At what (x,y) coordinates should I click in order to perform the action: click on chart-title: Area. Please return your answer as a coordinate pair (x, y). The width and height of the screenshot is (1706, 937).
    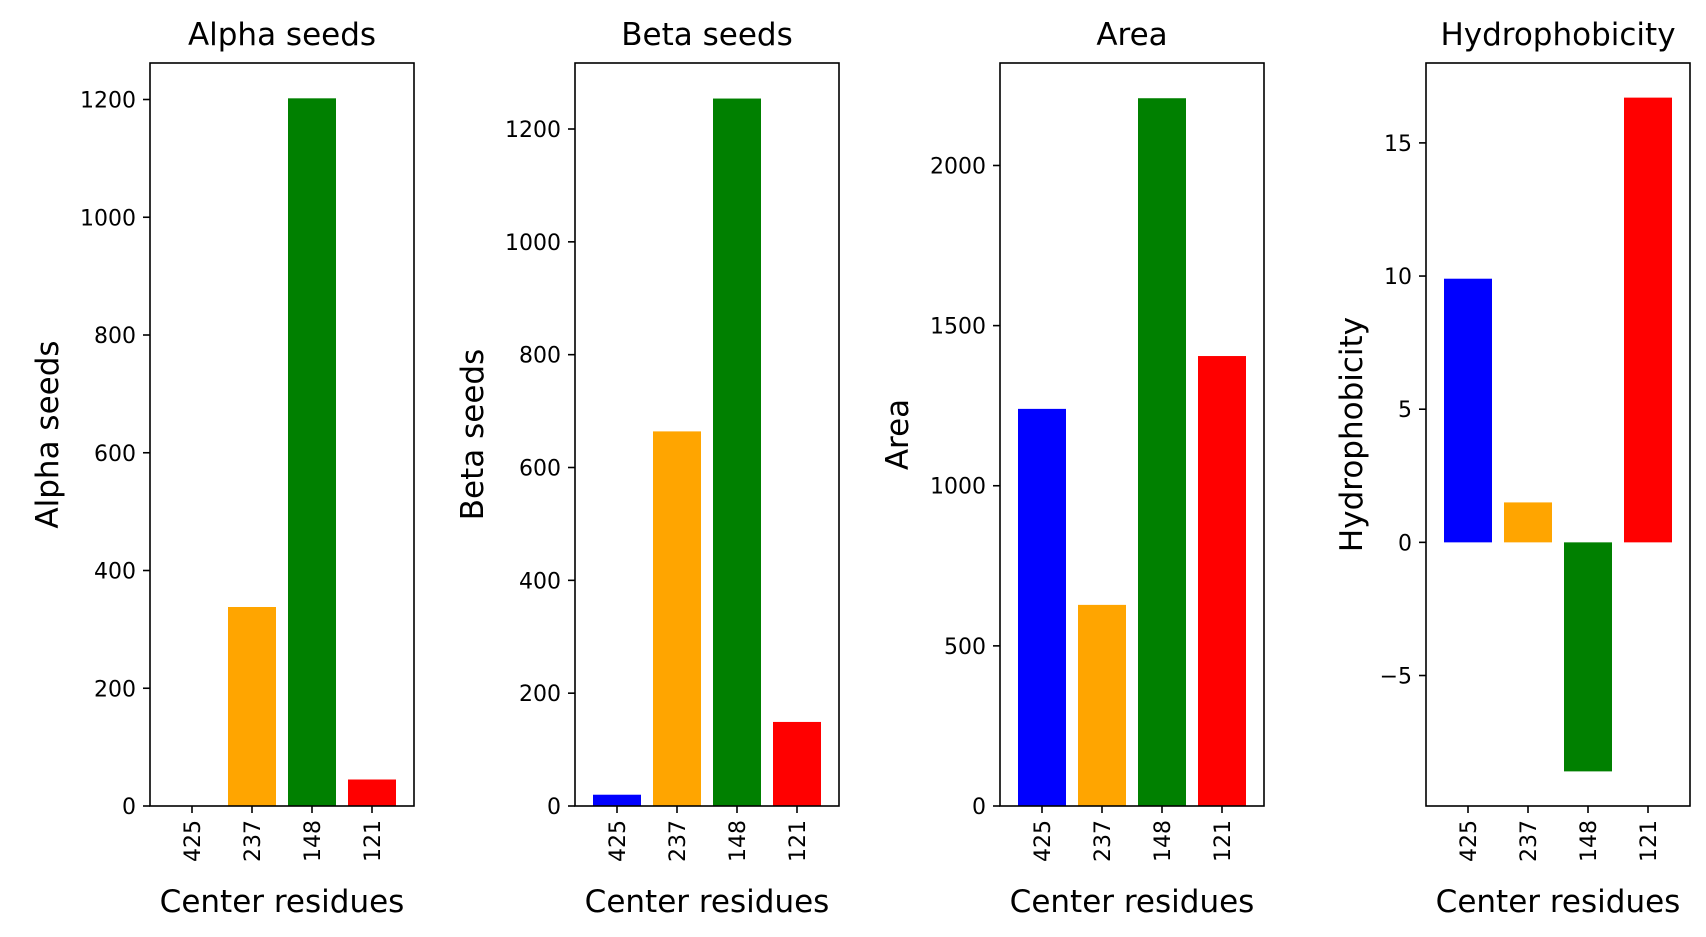
    Looking at the image, I should click on (1131, 35).